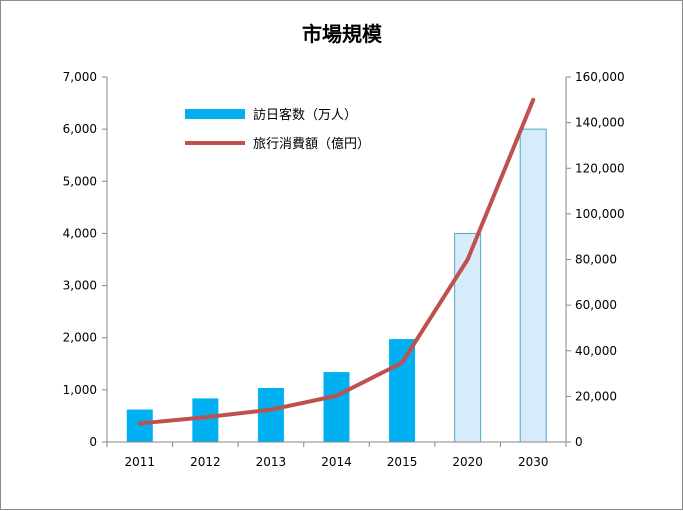 This screenshot has width=683, height=511. Describe the element at coordinates (205, 420) in the screenshot. I see `bar-2012` at that location.